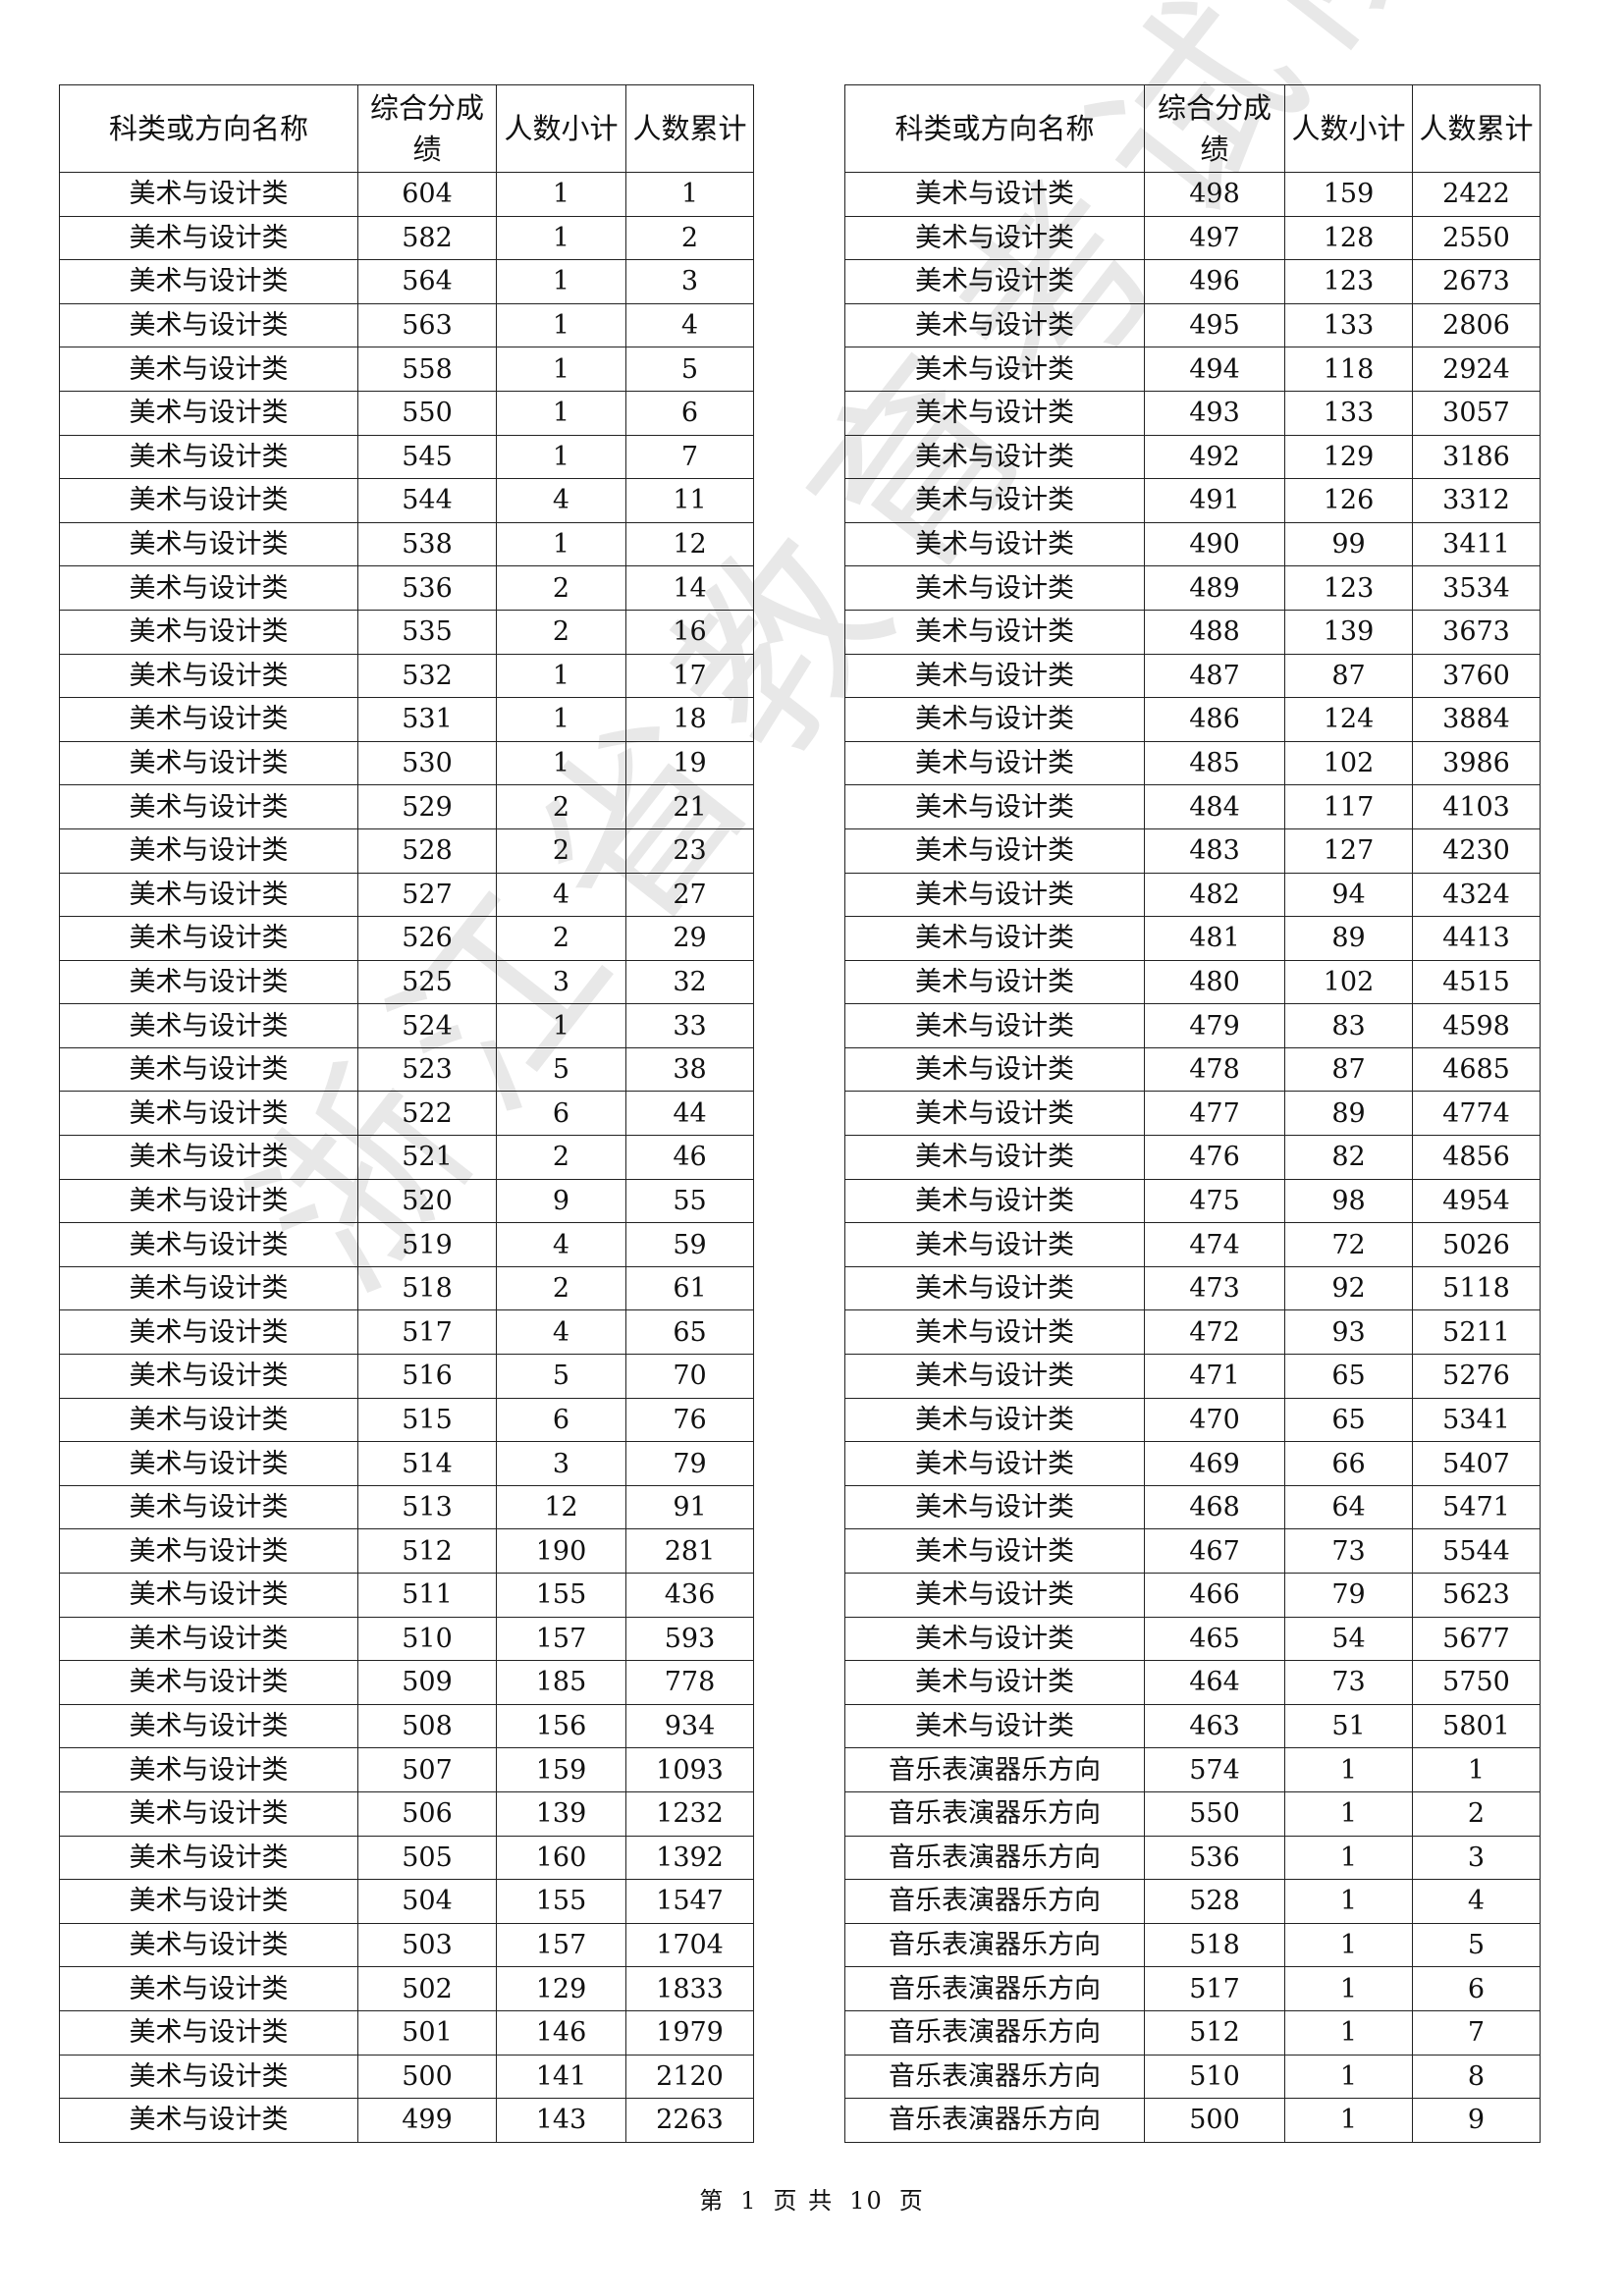 The width and height of the screenshot is (1624, 2296). I want to click on cell-score: 464, so click(1214, 1682).